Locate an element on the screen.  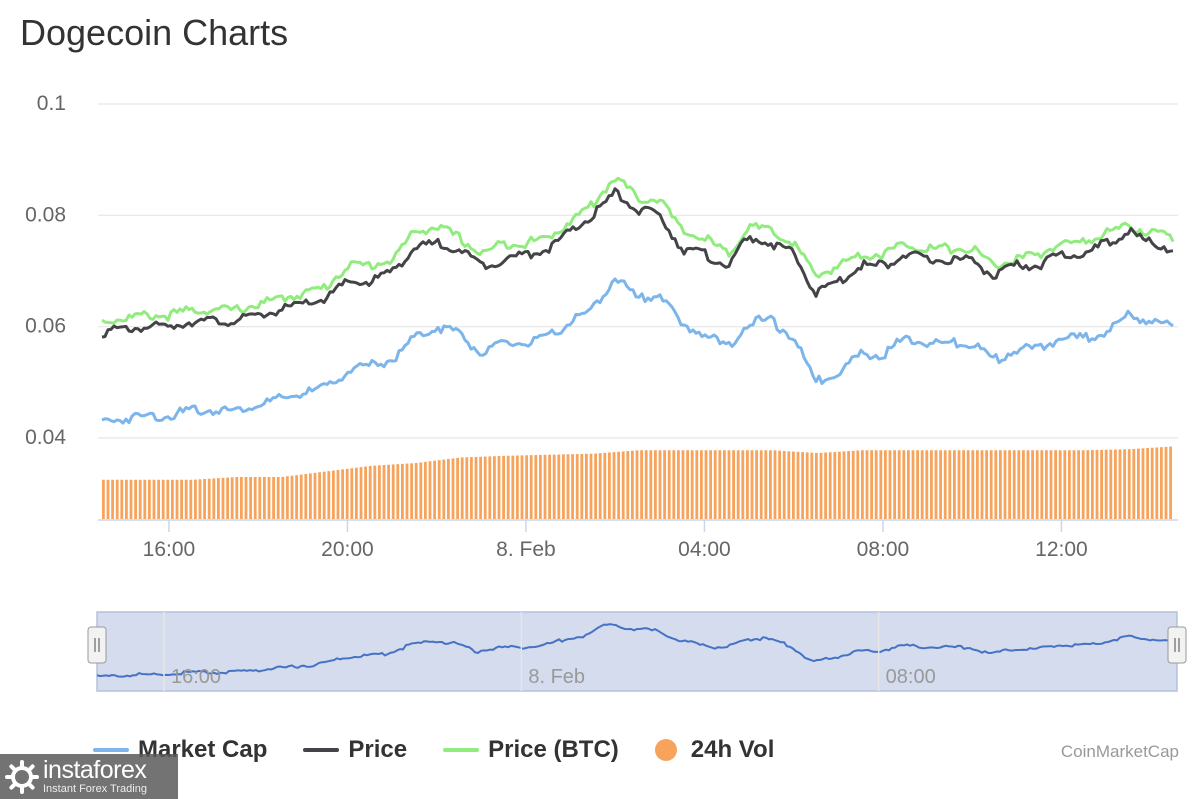
navigator: 16:00 8. Feb 08:00 is located at coordinates (637, 651).